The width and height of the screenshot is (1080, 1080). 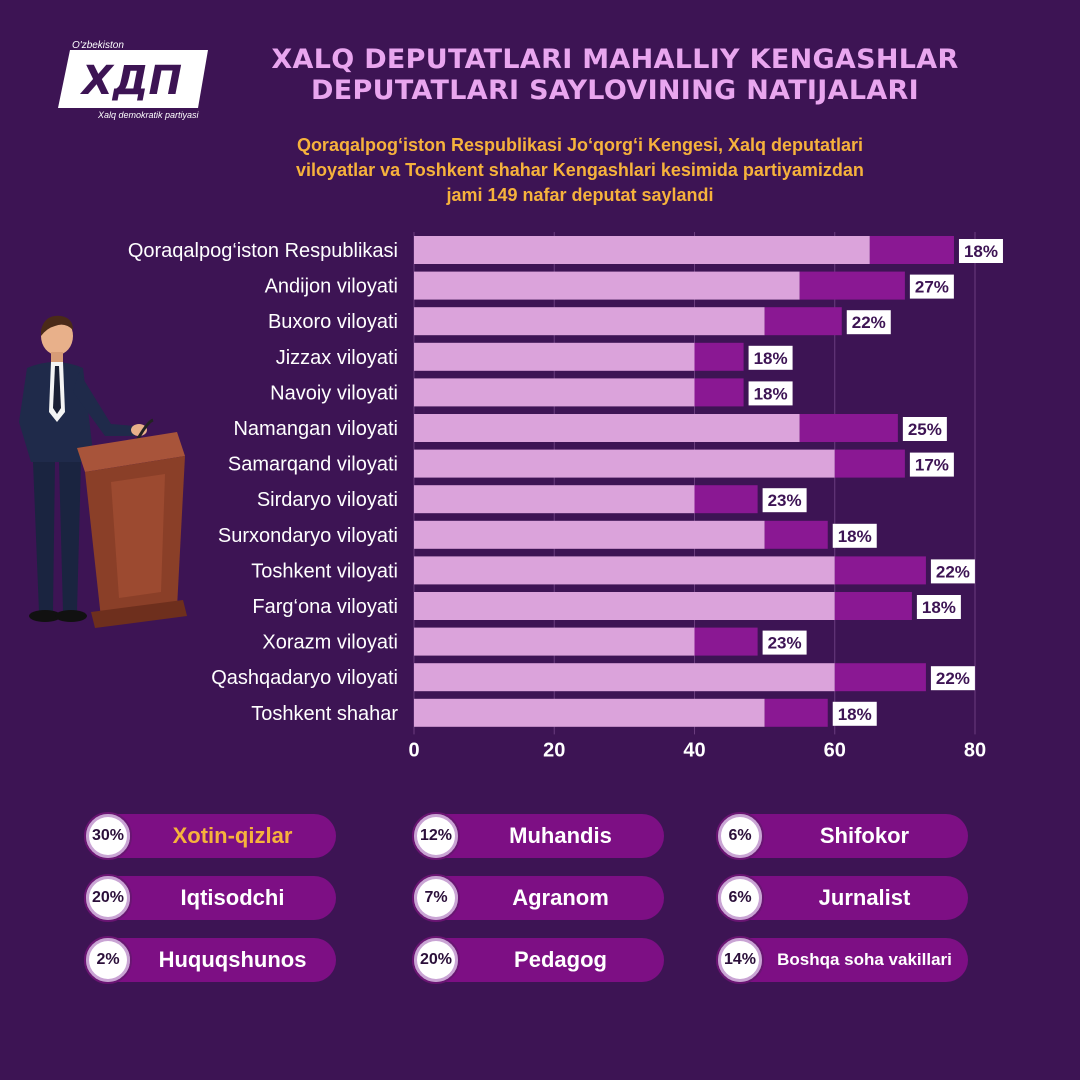 I want to click on category-label: Sirdaryo viloyati, so click(x=327, y=500).